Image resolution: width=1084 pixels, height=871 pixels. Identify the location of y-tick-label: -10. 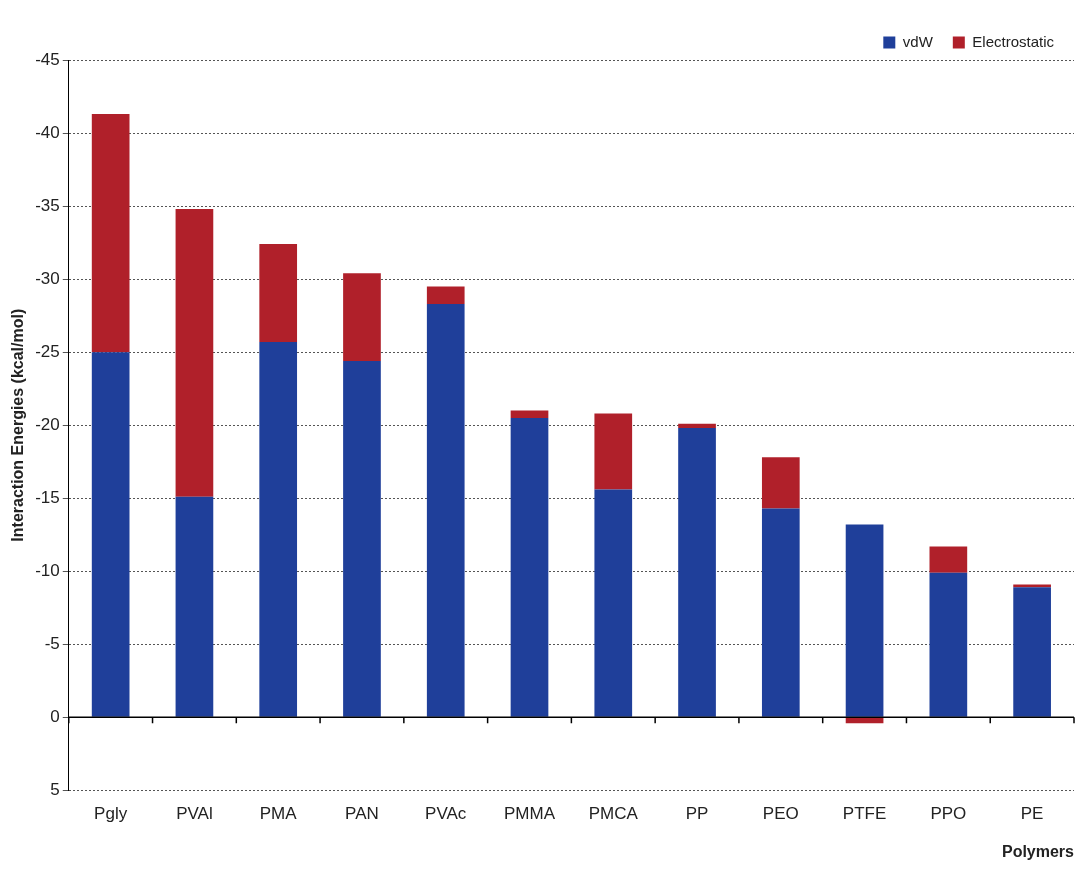
(47, 570).